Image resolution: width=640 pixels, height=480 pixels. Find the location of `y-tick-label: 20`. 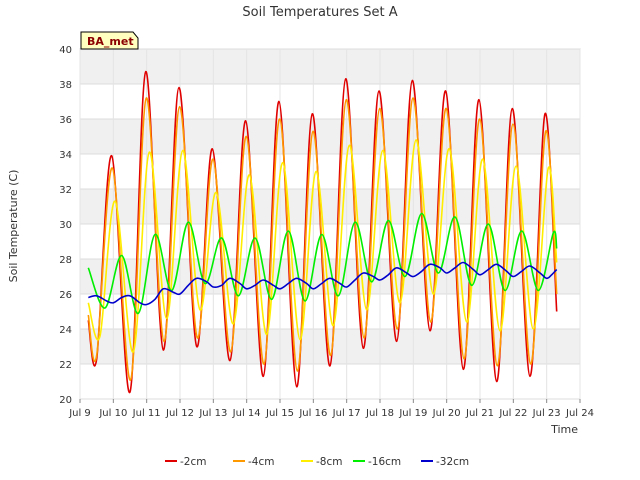

y-tick-label: 20 is located at coordinates (65, 400).